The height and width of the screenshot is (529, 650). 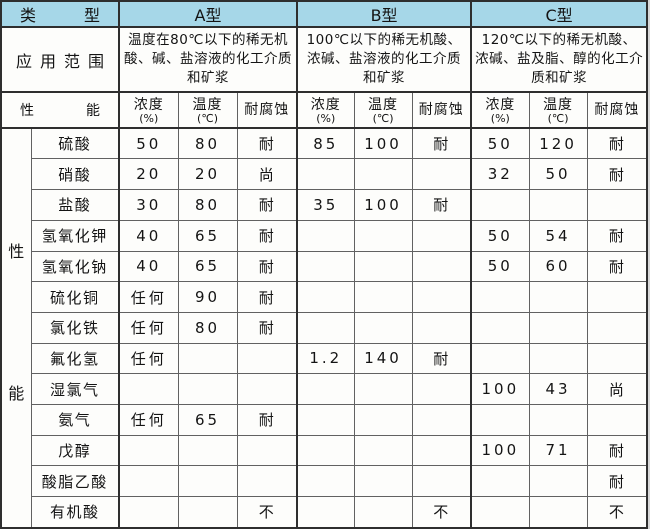 I want to click on value-cell: 90, so click(x=207, y=297).